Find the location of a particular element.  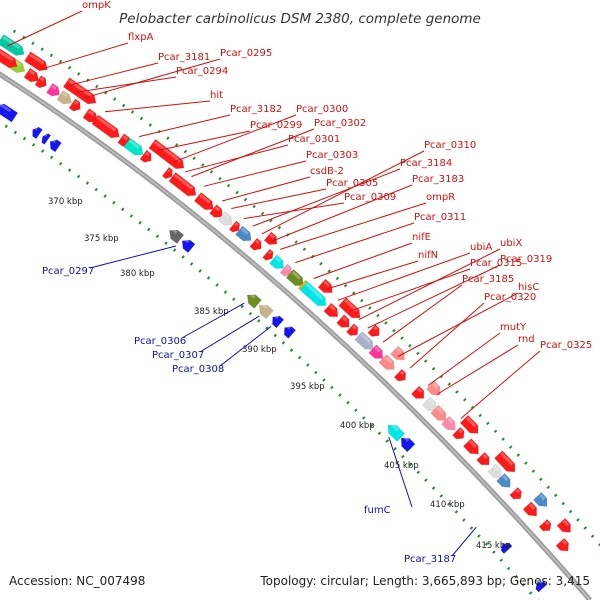

forward-gene-label: Pcar_0315 is located at coordinates (496, 263).